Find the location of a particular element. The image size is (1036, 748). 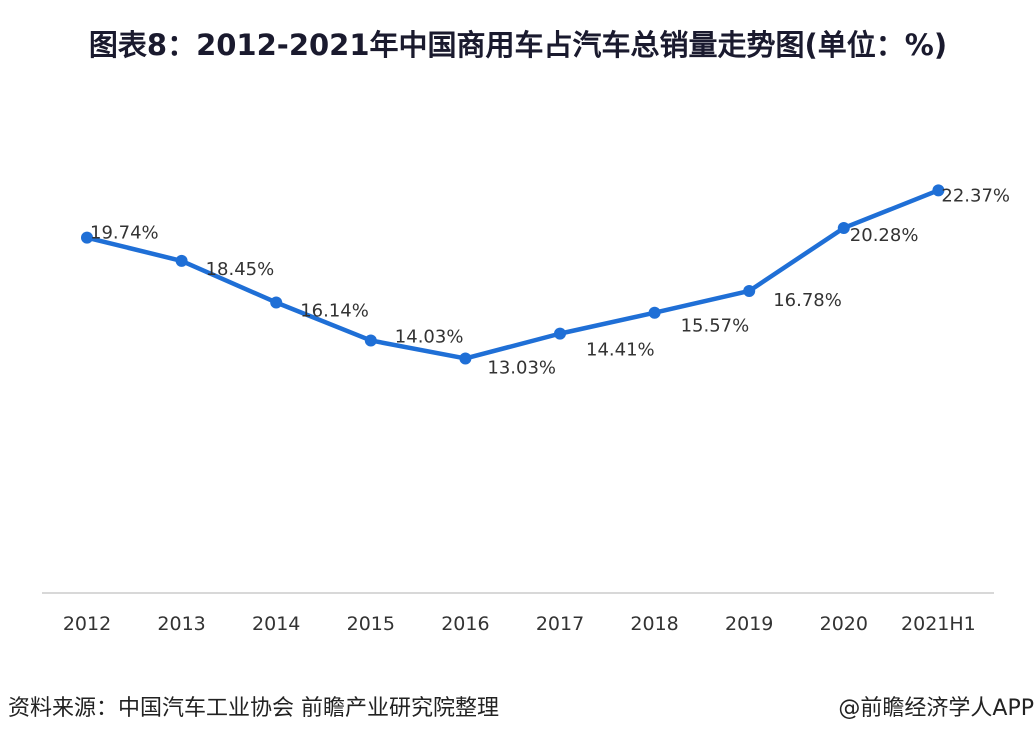

x-tick-label: 2012 is located at coordinates (87, 624).